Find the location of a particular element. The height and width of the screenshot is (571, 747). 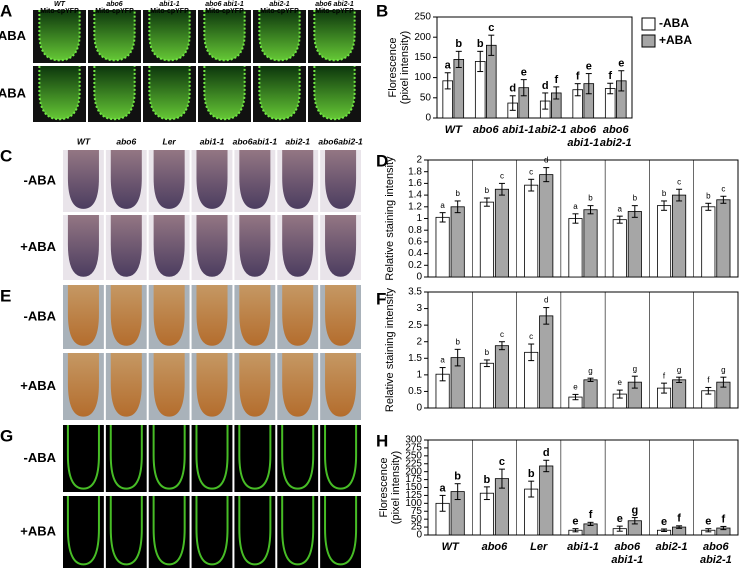

y-tick-label: 2 is located at coordinates (419, 341).